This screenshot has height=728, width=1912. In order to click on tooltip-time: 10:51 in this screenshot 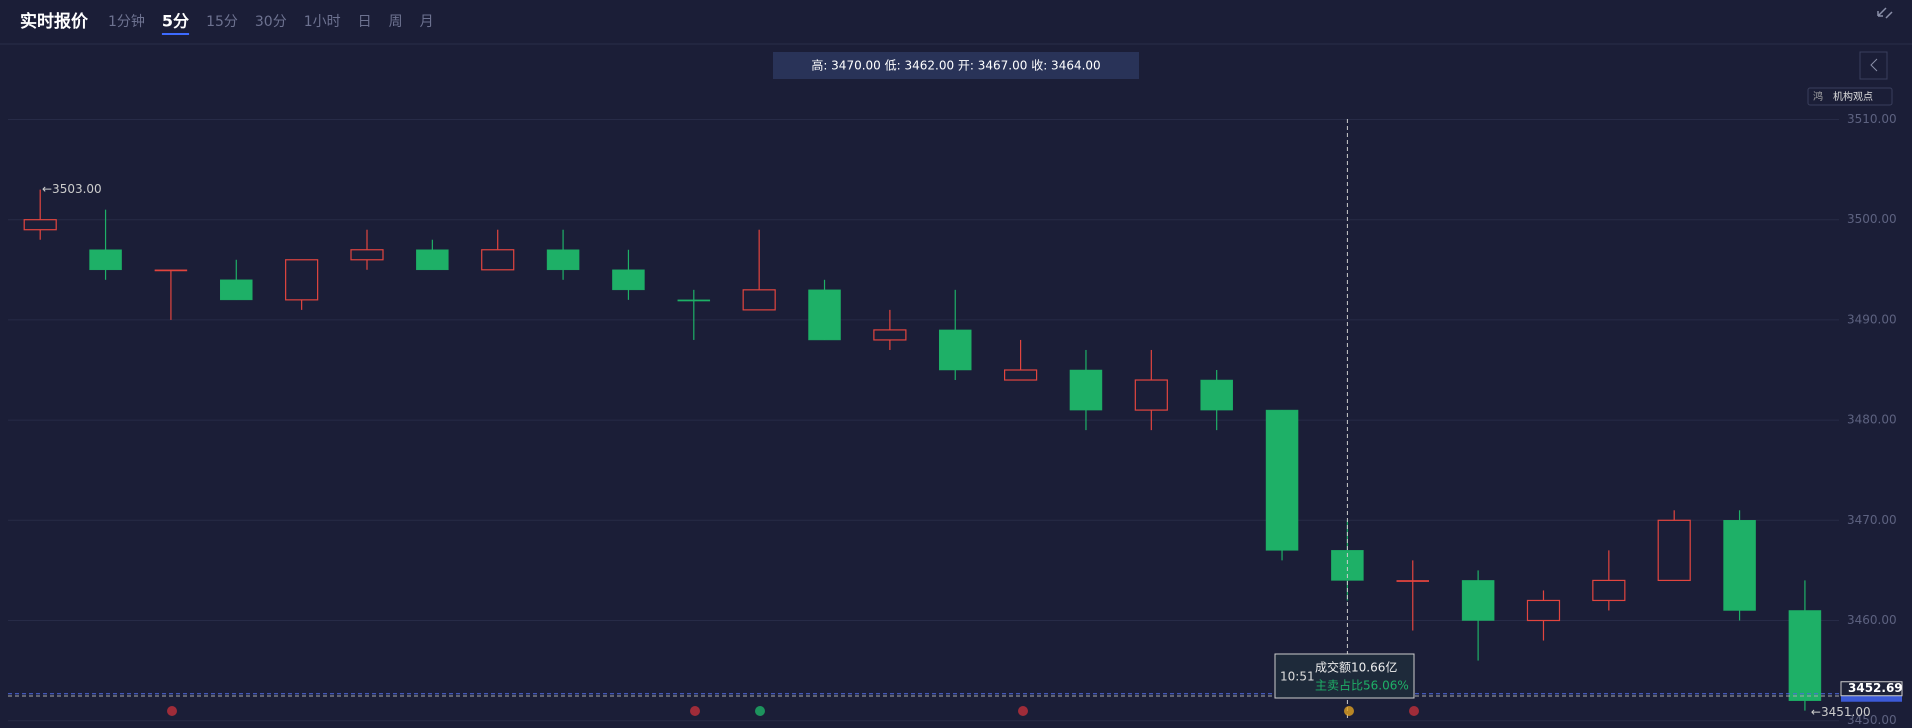, I will do `click(1297, 677)`.